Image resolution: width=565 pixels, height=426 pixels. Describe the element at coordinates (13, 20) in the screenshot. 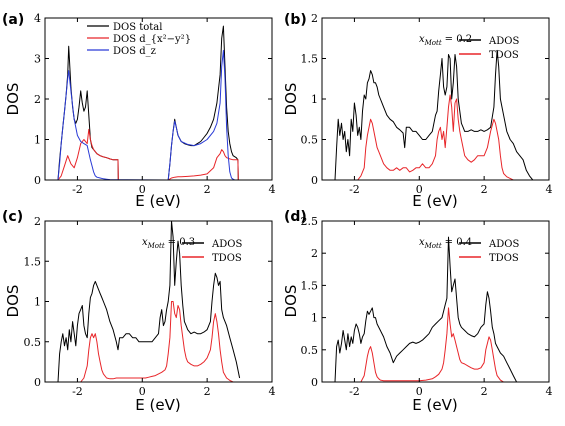

I see `panel-letter: (a)` at that location.